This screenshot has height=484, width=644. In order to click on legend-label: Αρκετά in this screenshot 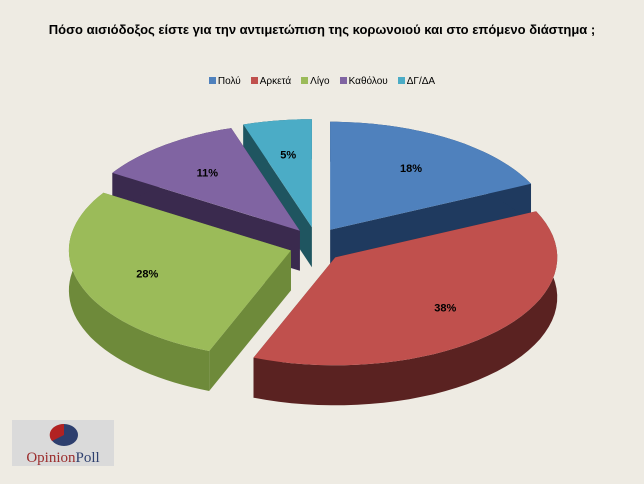, I will do `click(275, 81)`.